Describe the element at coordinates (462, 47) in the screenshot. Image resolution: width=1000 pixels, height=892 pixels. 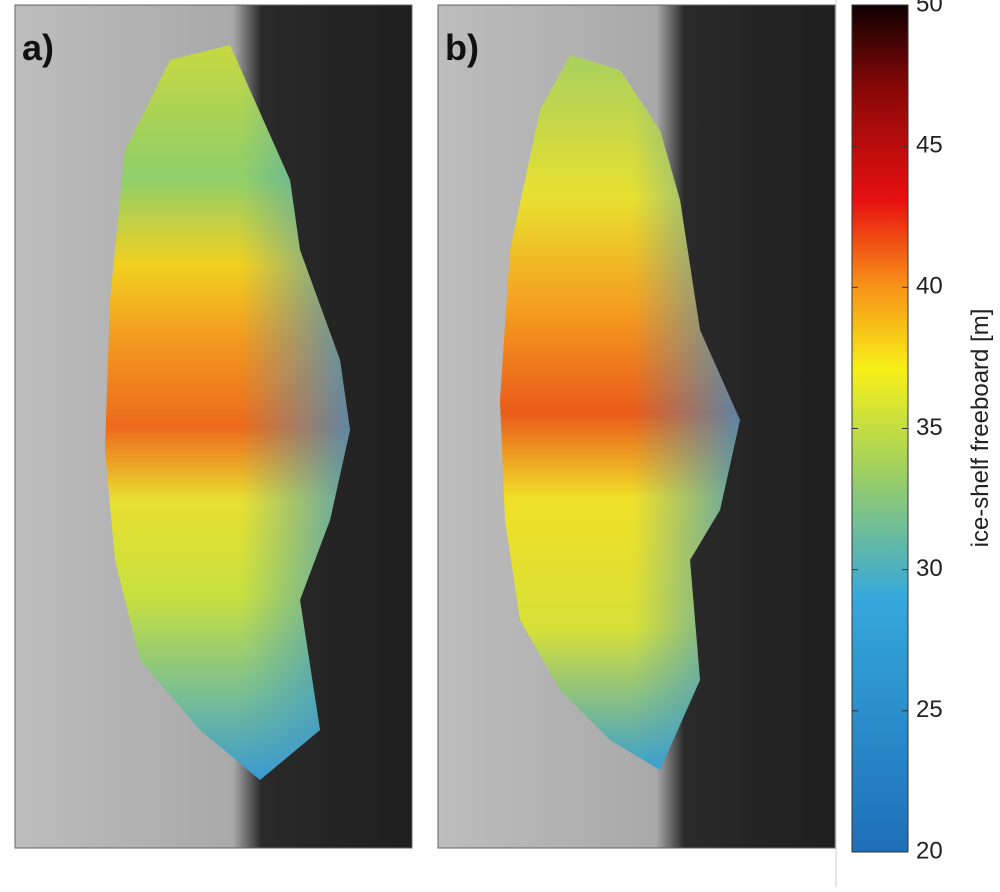
I see `panel-label: b)` at that location.